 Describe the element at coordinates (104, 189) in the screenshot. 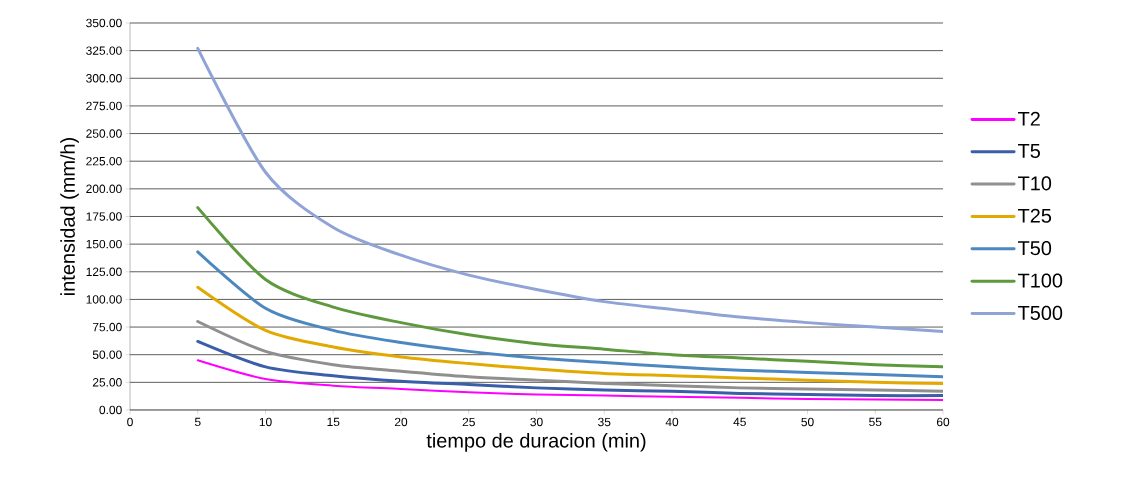

I see `y-tick-label: 200.00` at that location.